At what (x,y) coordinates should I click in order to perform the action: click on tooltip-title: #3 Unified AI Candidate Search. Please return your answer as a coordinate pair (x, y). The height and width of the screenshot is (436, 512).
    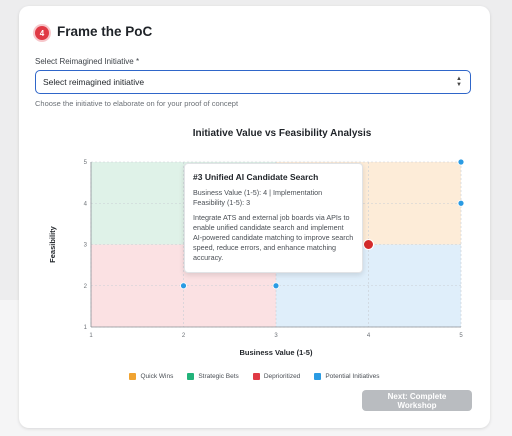
    Looking at the image, I should click on (256, 177).